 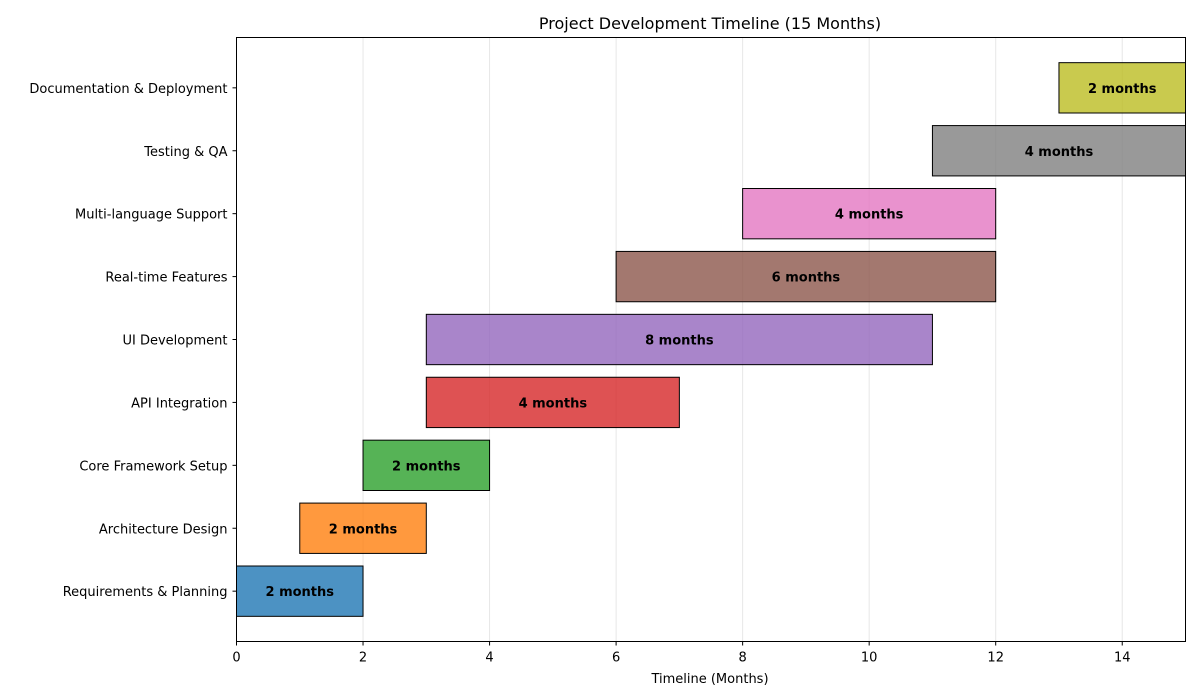 I want to click on x-axis-ticks: 0 2 4 6 8 10 12 14, so click(x=681, y=653).